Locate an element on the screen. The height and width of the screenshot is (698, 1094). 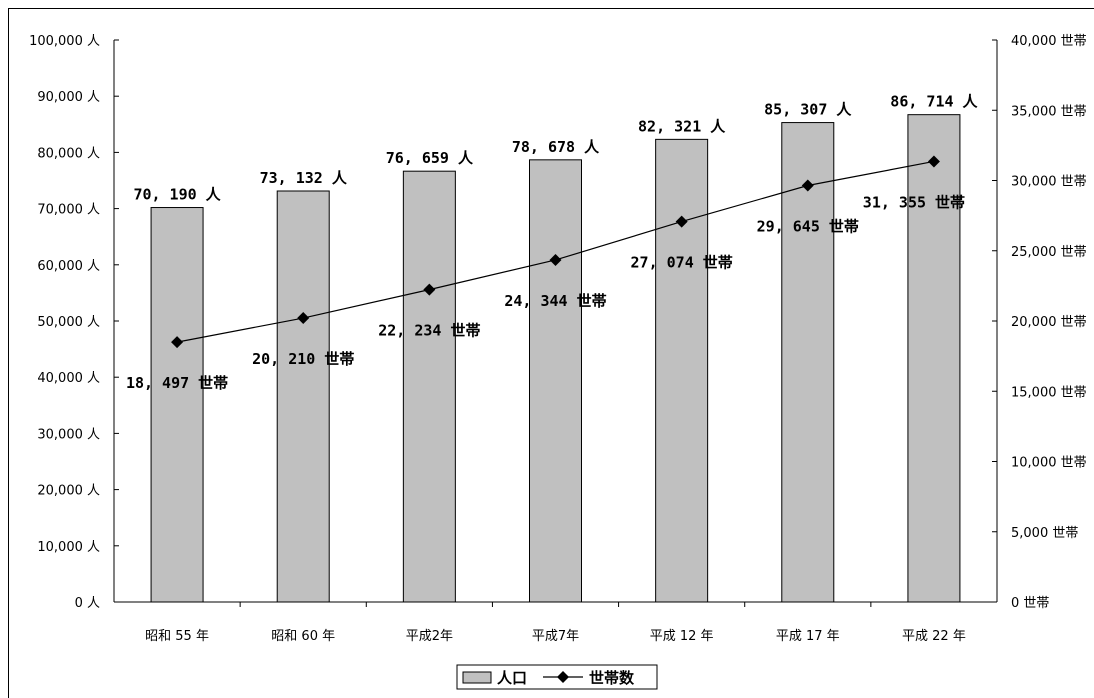
household-value-label: 22, 234 世帯 is located at coordinates (429, 331).